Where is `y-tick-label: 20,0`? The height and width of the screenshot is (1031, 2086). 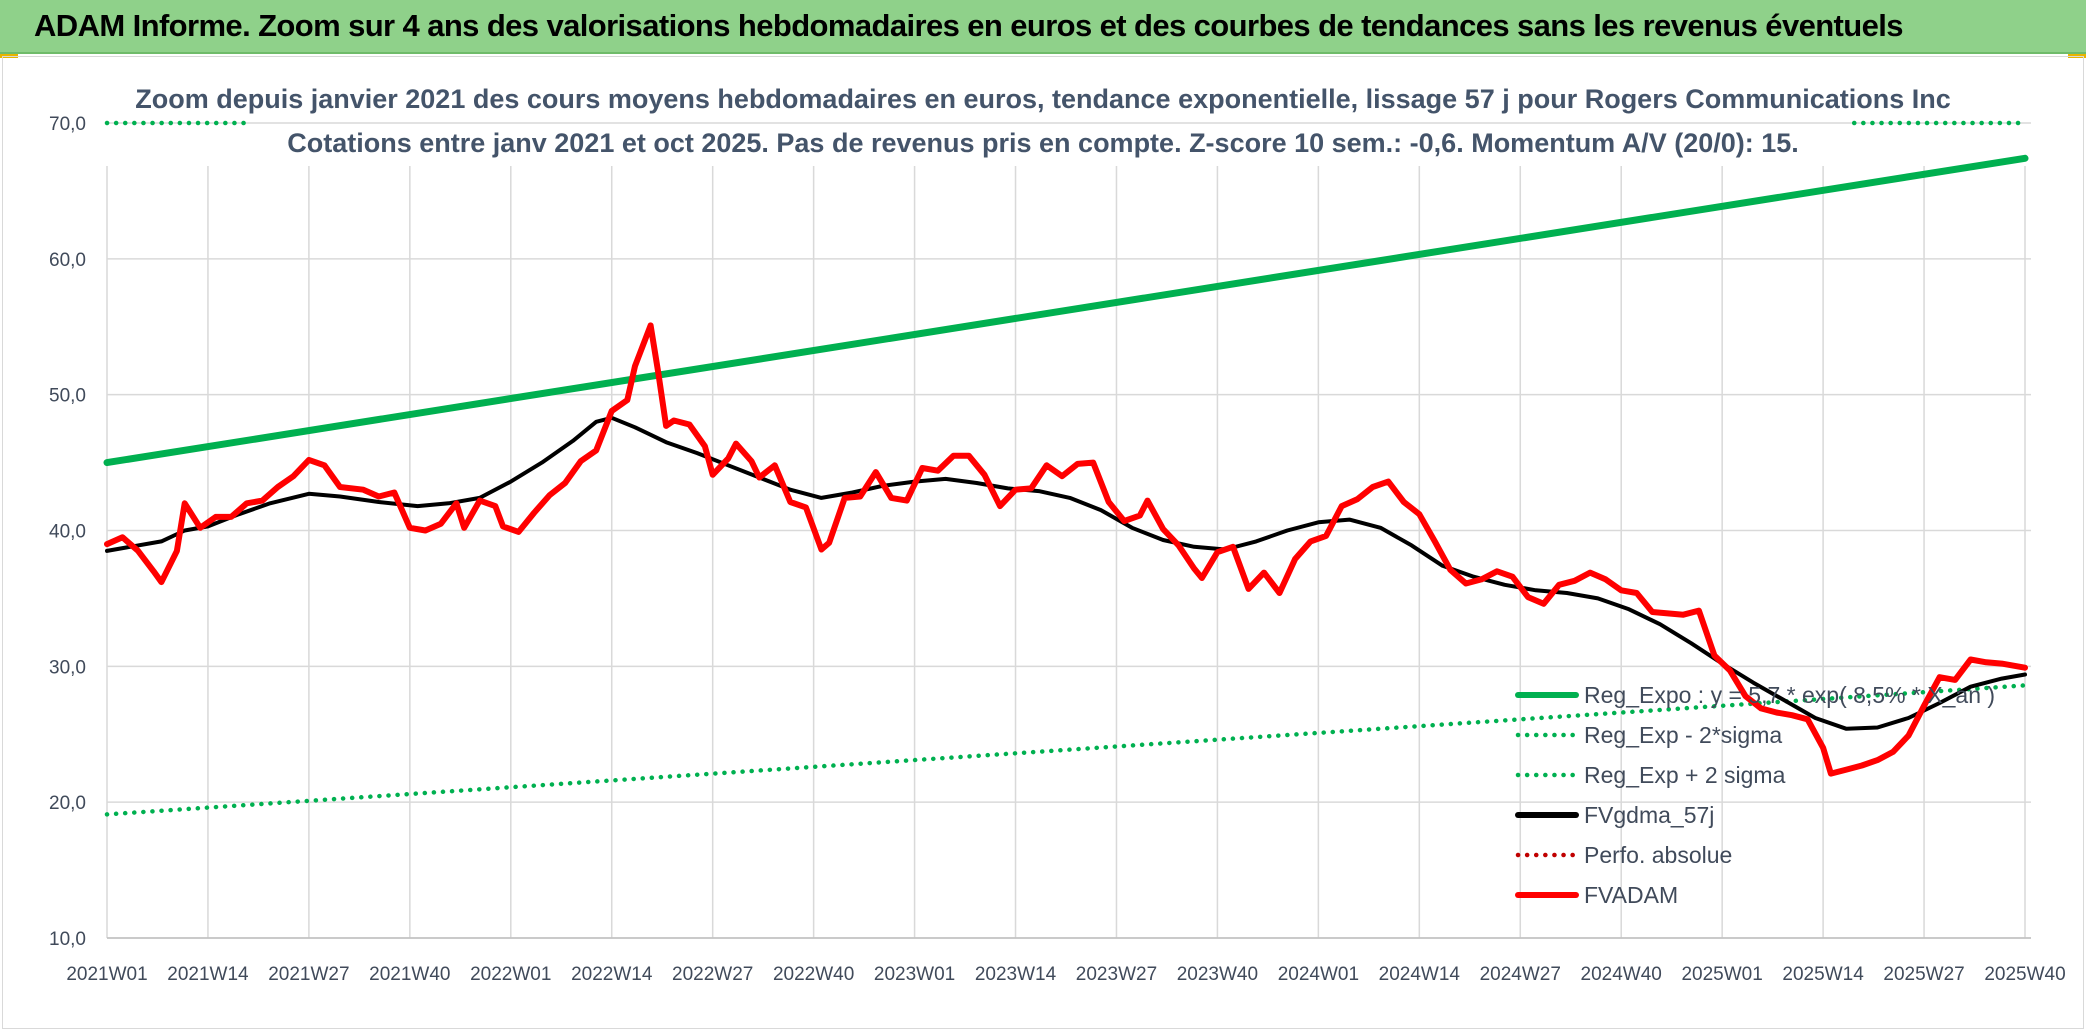
y-tick-label: 20,0 is located at coordinates (67, 803).